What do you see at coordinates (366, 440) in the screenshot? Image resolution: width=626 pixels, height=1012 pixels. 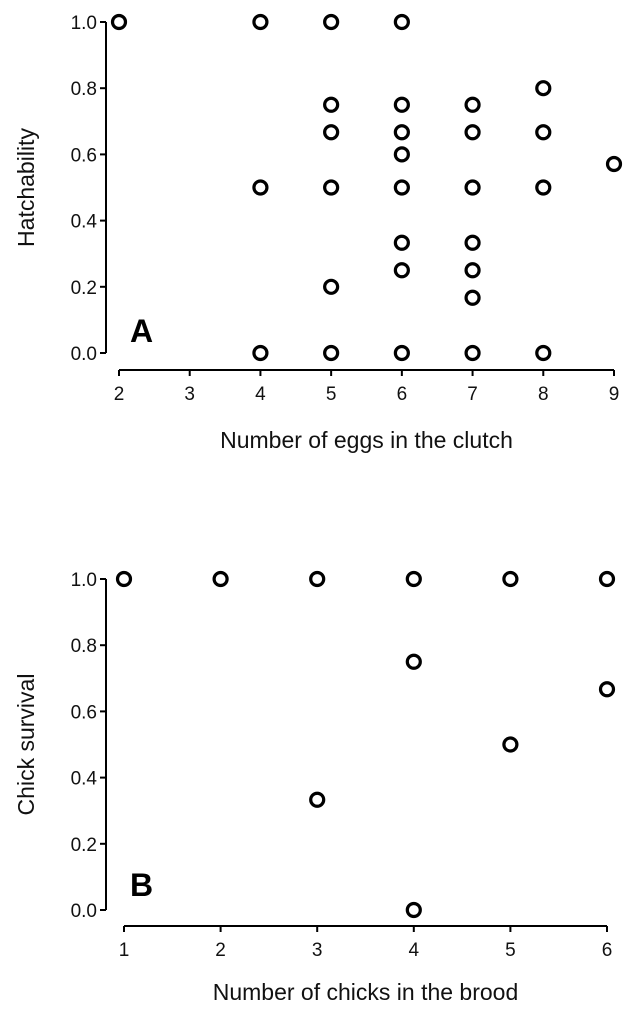 I see `x-axis-title: Number of eggs in the clutch` at bounding box center [366, 440].